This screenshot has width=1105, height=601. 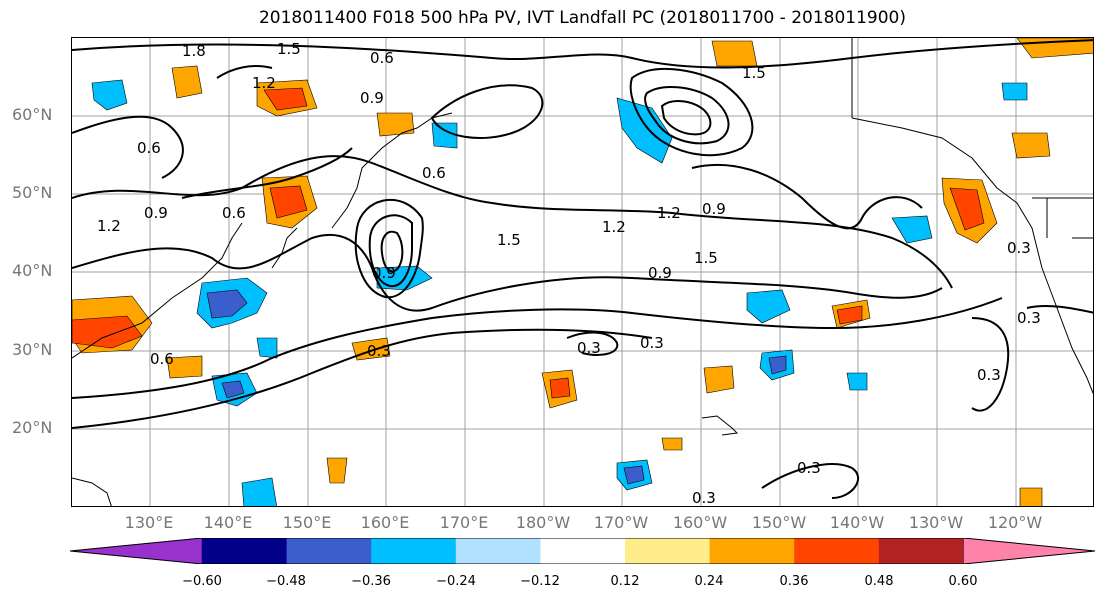 I want to click on colorbar-tick: 0.48, so click(x=879, y=581).